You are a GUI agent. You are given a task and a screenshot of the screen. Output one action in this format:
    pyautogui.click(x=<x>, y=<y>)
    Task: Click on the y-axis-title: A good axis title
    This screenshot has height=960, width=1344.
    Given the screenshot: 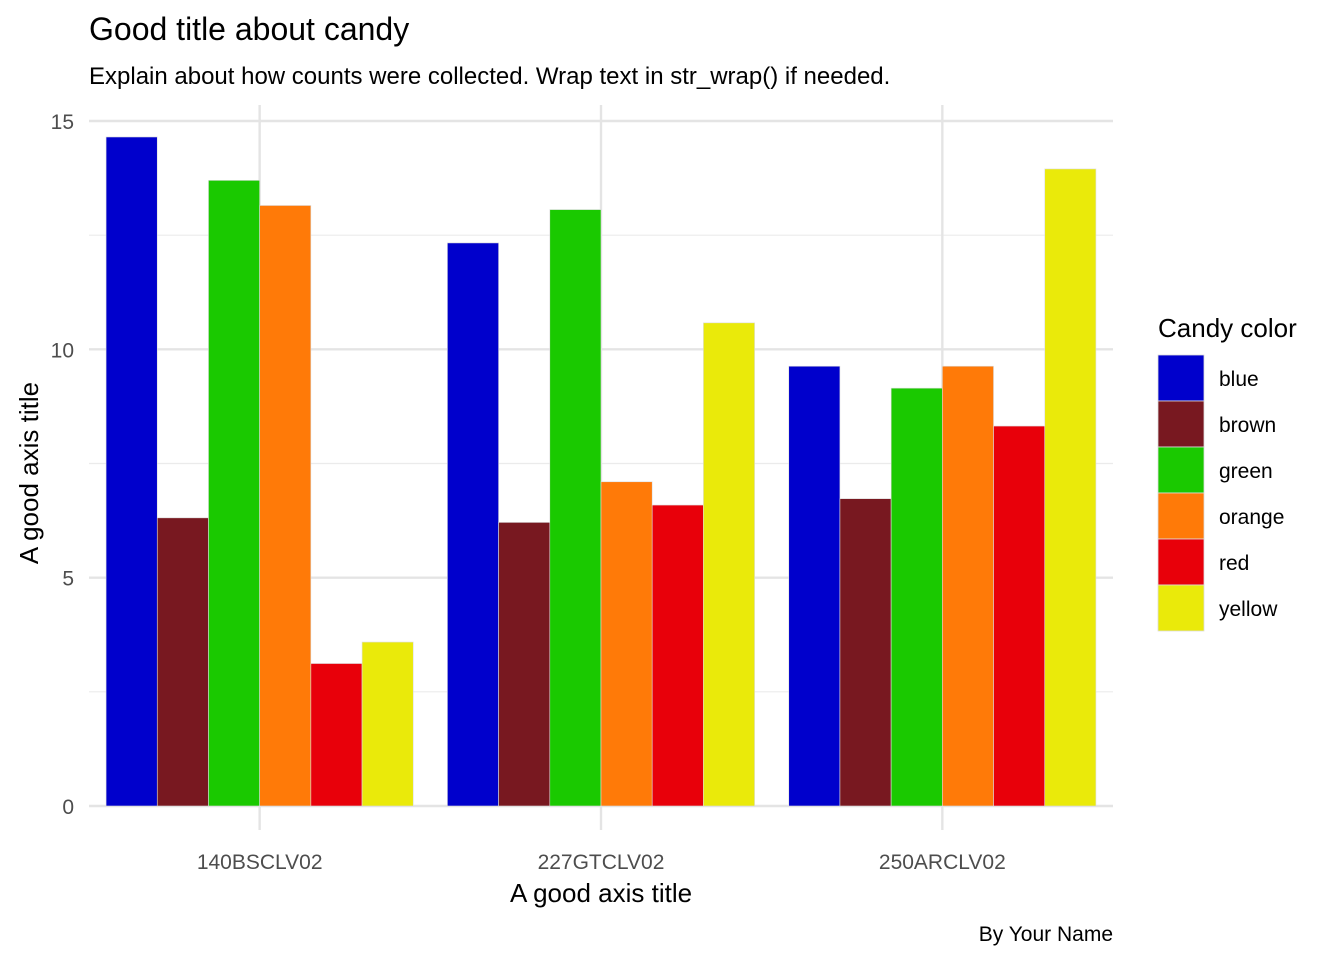 What is the action you would take?
    pyautogui.click(x=29, y=473)
    